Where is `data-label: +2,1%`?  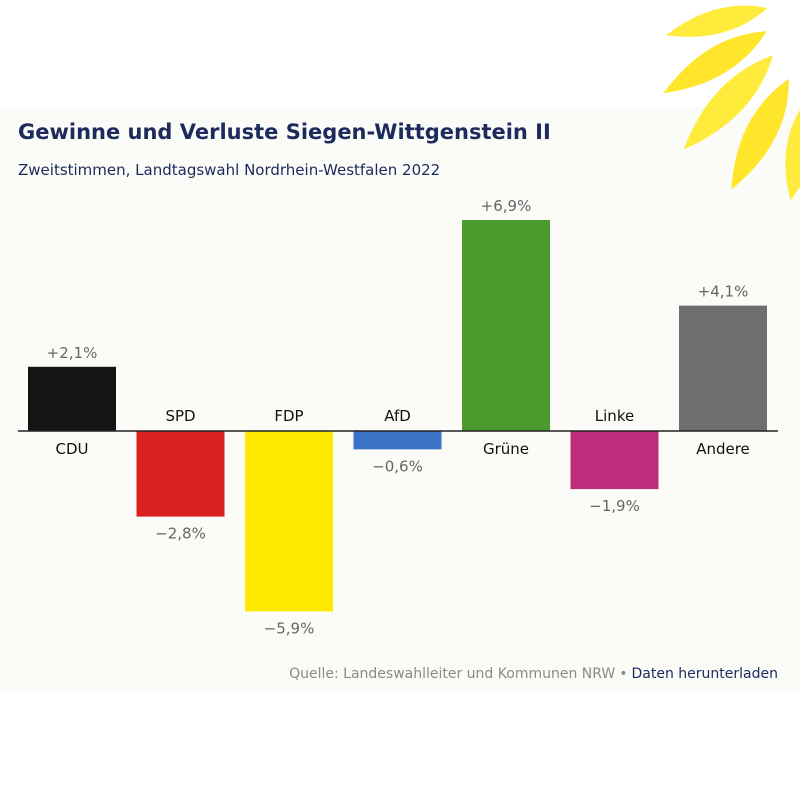 data-label: +2,1% is located at coordinates (72, 353).